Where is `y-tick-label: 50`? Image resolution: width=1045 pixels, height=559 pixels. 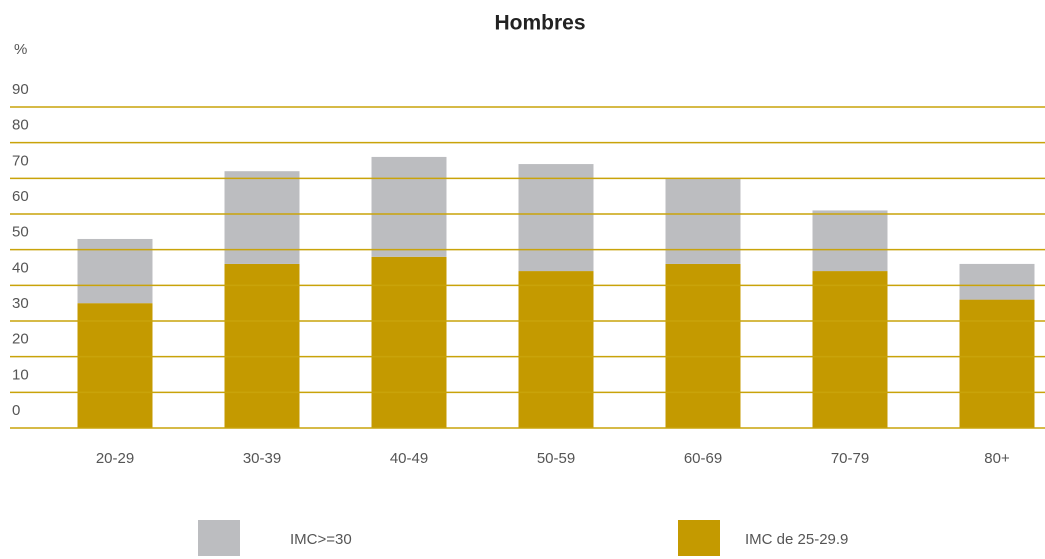
y-tick-label: 50 is located at coordinates (20, 232).